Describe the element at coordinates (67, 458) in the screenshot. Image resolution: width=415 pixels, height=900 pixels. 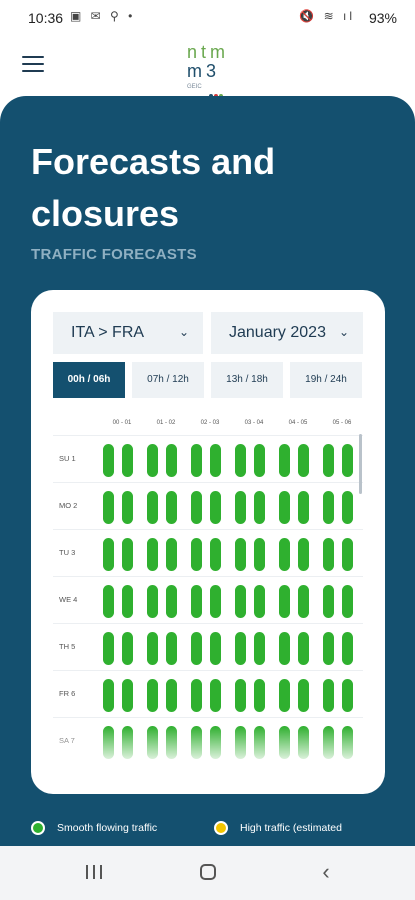
I see `day-row-label: SU 1` at that location.